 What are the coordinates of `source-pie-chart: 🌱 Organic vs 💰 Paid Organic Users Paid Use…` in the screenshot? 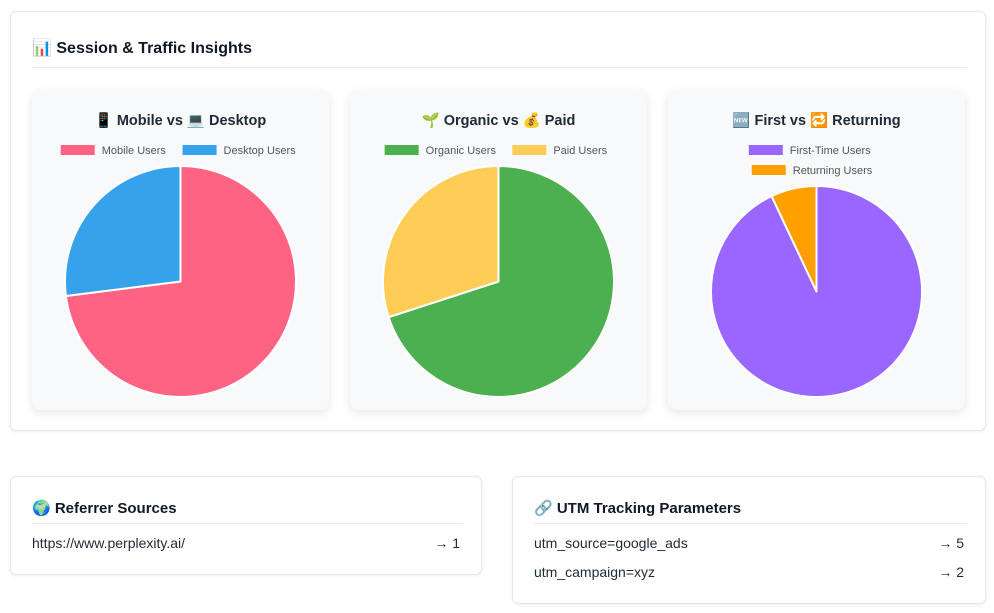 It's located at (498, 254).